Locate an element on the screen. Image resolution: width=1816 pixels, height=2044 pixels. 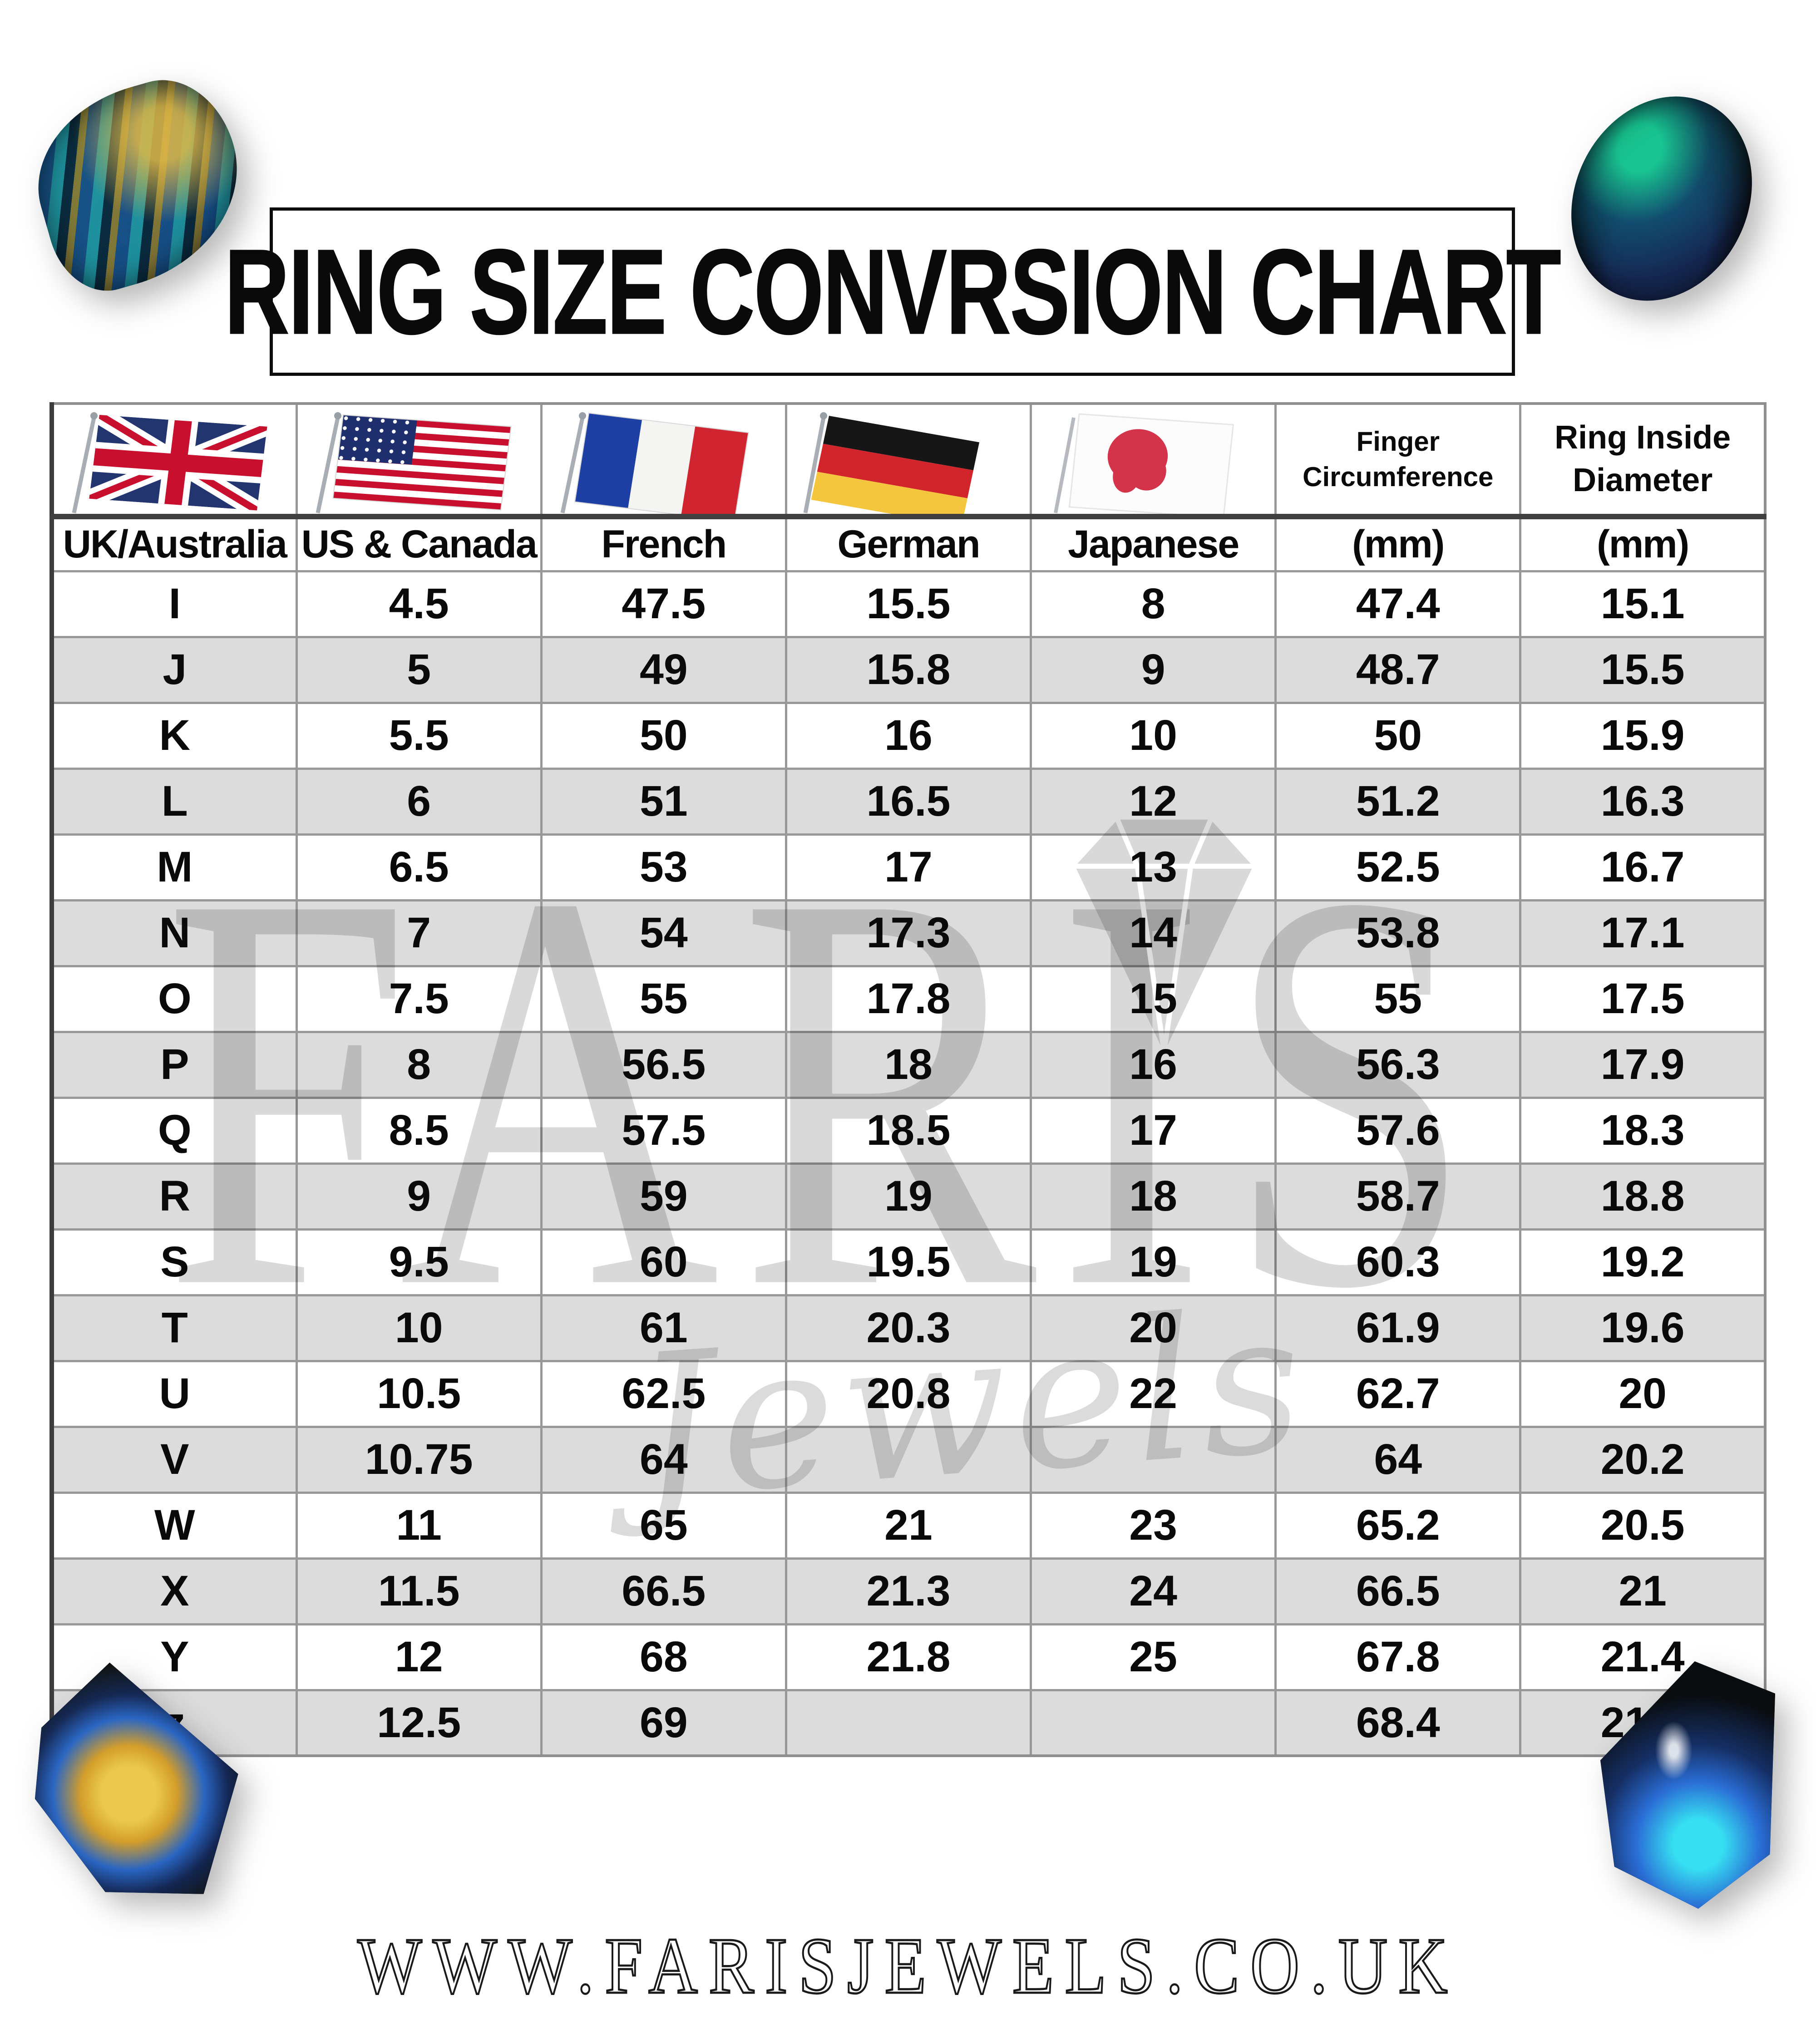
table-cell: 15.9 is located at coordinates (1643, 735).